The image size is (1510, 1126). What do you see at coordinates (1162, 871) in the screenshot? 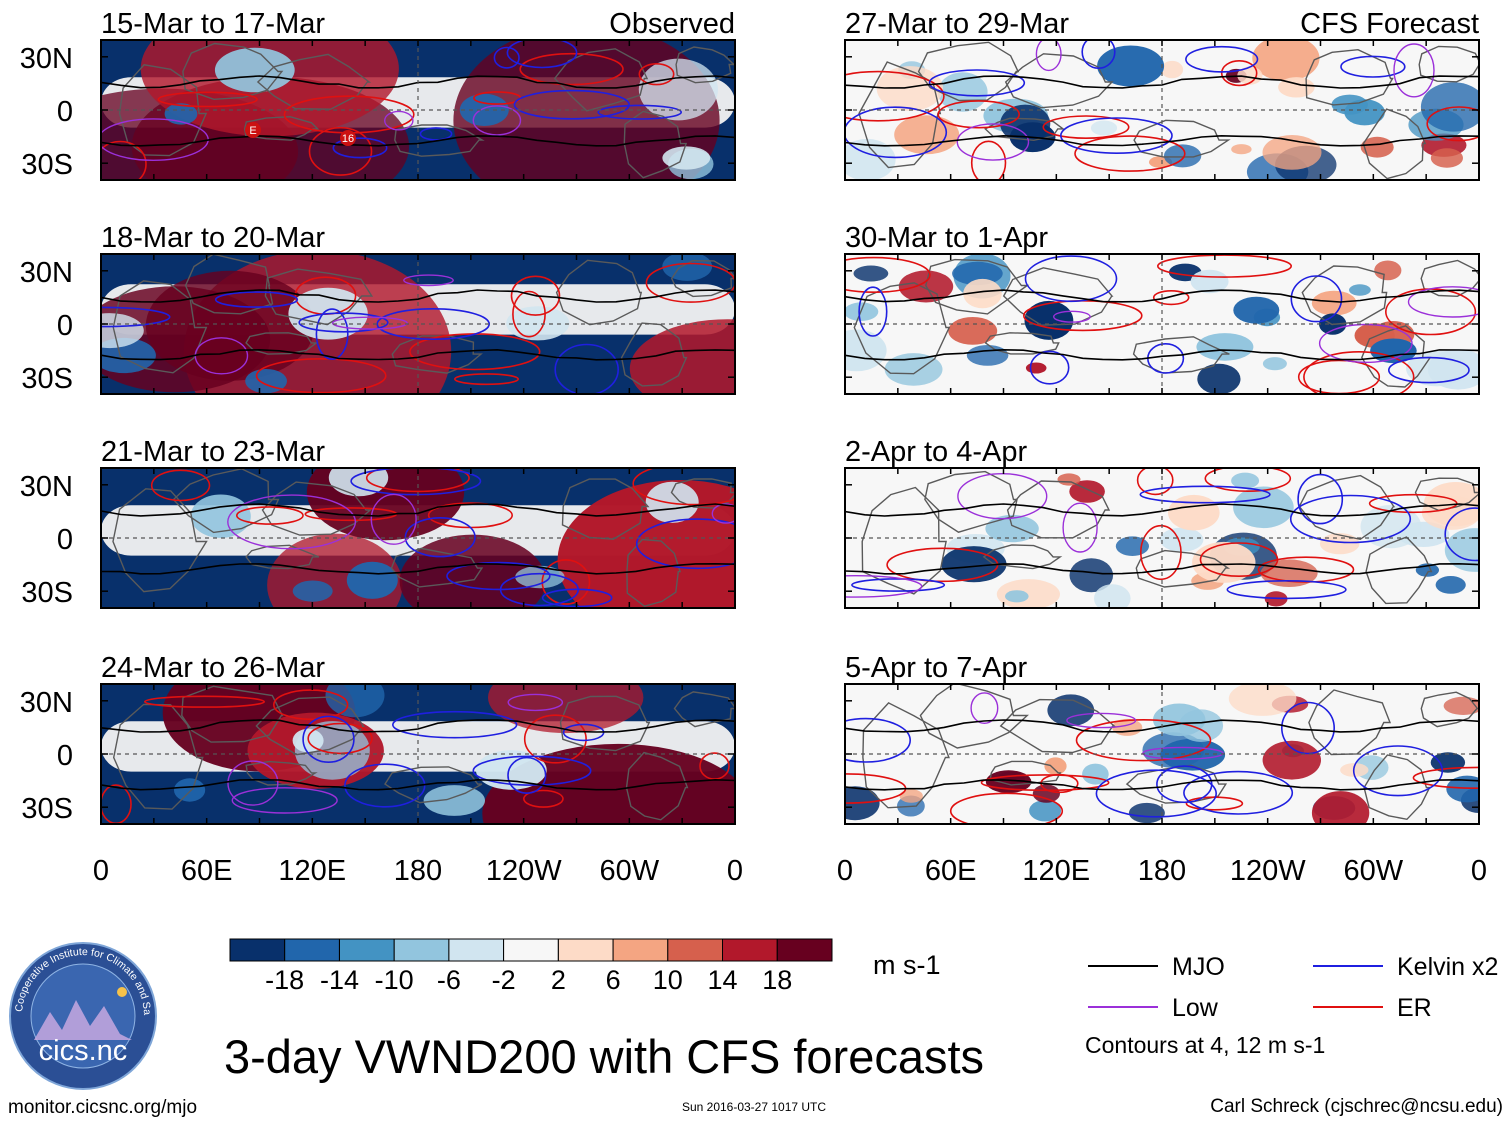
I see `lon-tick-label: 180` at bounding box center [1162, 871].